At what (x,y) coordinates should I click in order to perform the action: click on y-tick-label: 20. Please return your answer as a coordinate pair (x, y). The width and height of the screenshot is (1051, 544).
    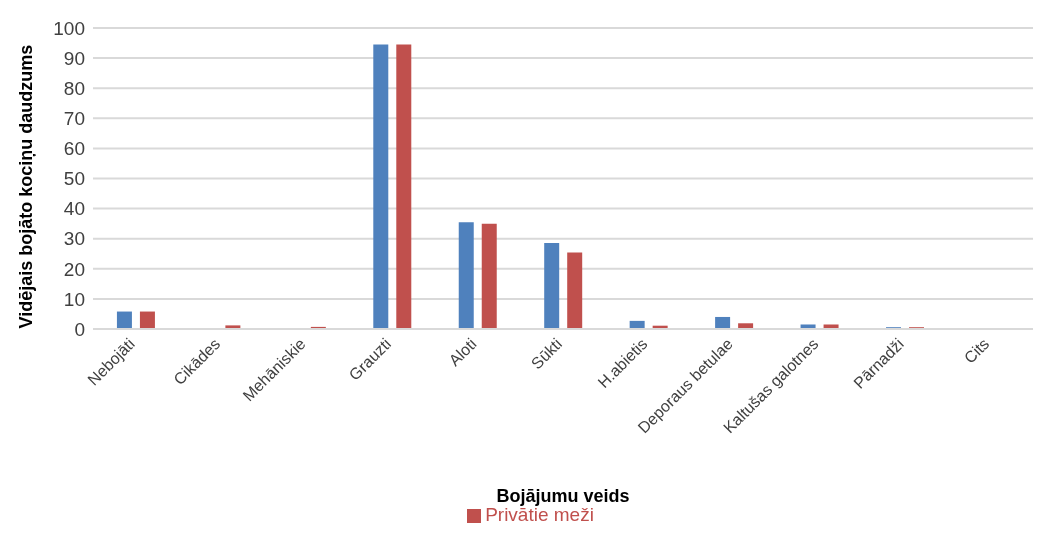
    Looking at the image, I should click on (74, 269).